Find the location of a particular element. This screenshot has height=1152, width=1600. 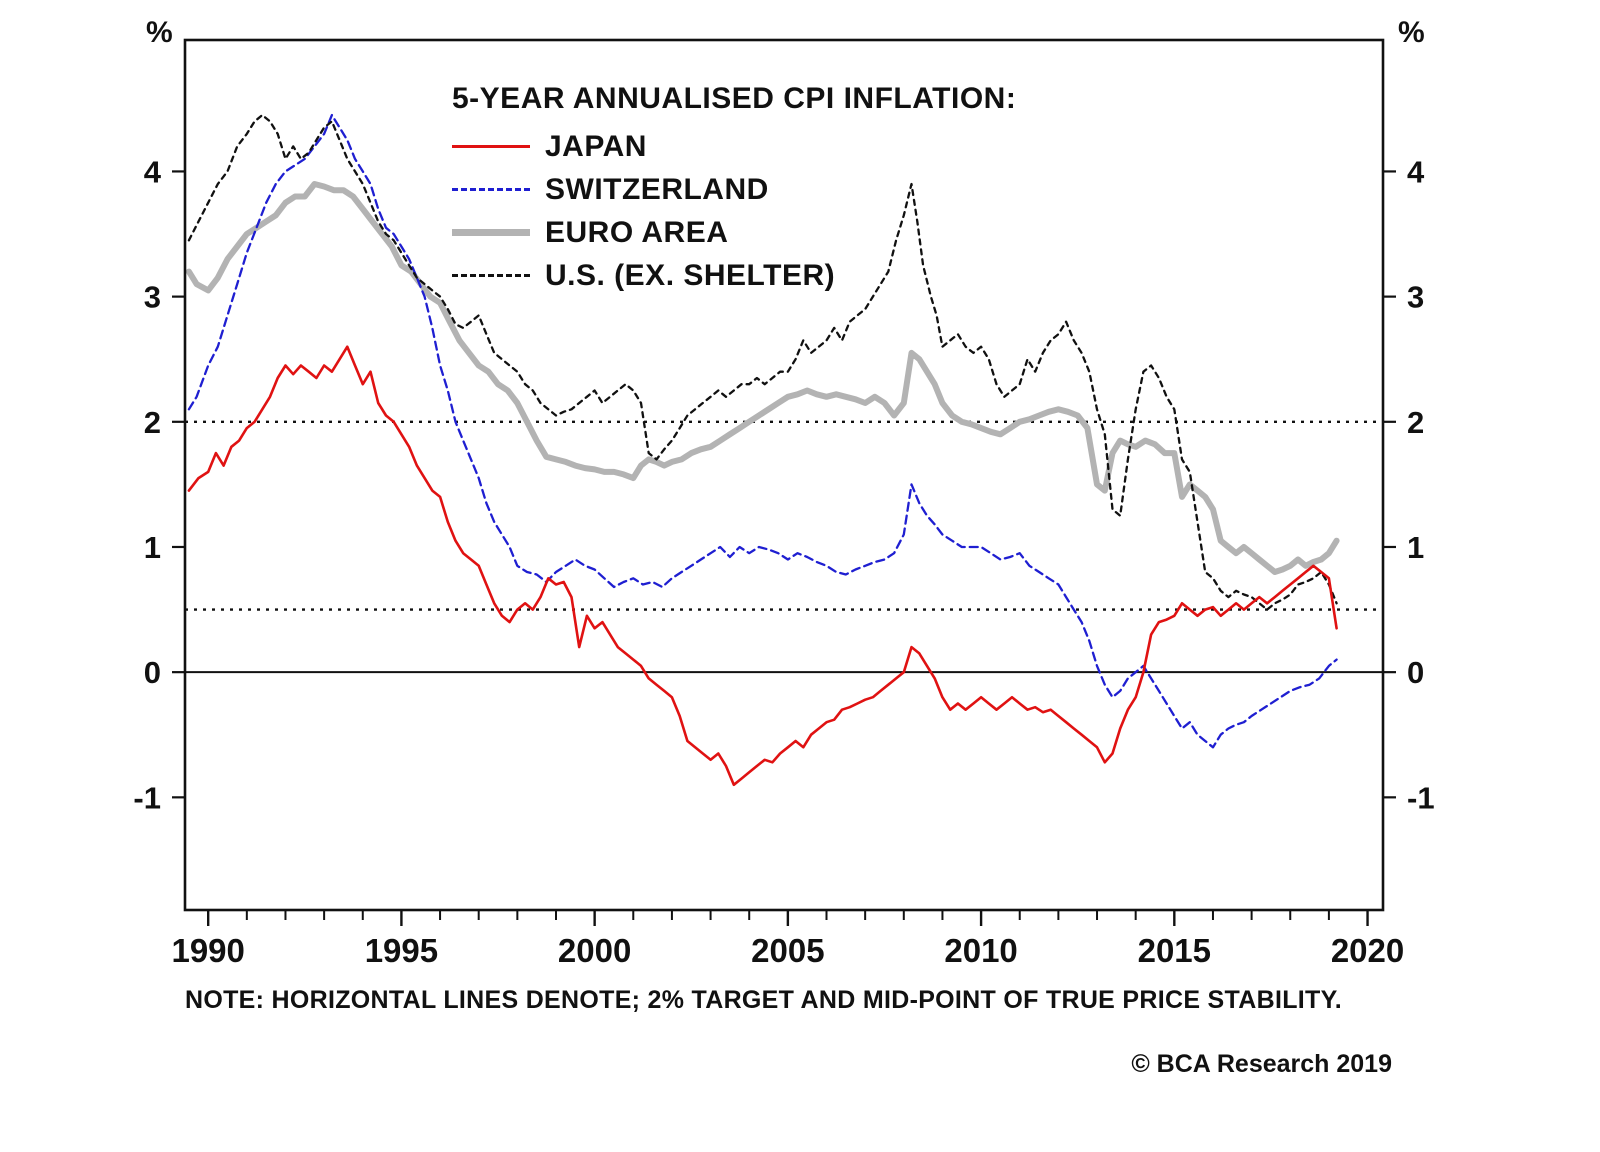

japan-line-sample is located at coordinates (491, 146).